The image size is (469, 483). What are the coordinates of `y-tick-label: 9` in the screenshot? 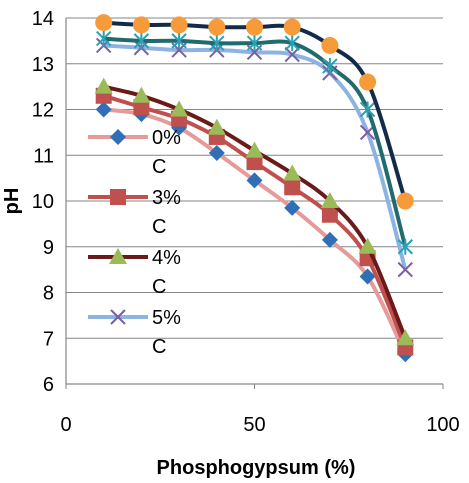 It's located at (48, 248).